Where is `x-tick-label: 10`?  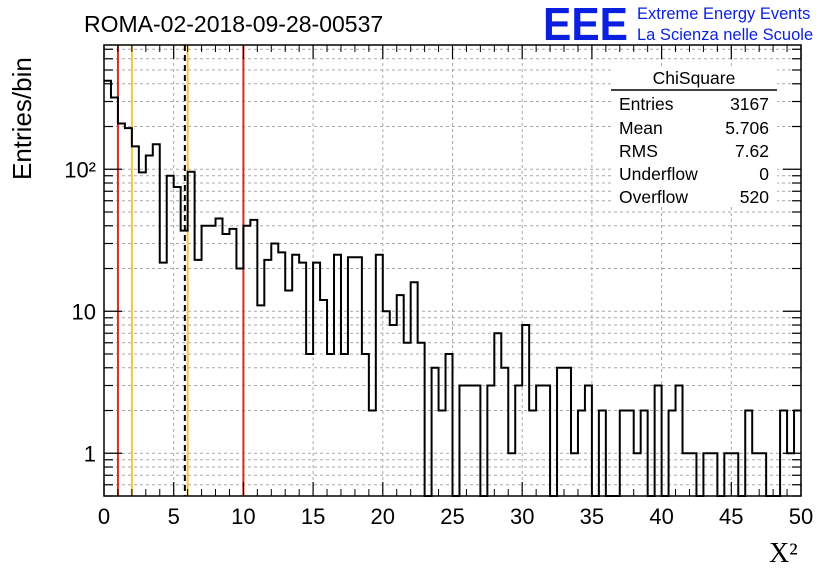
x-tick-label: 10 is located at coordinates (243, 516).